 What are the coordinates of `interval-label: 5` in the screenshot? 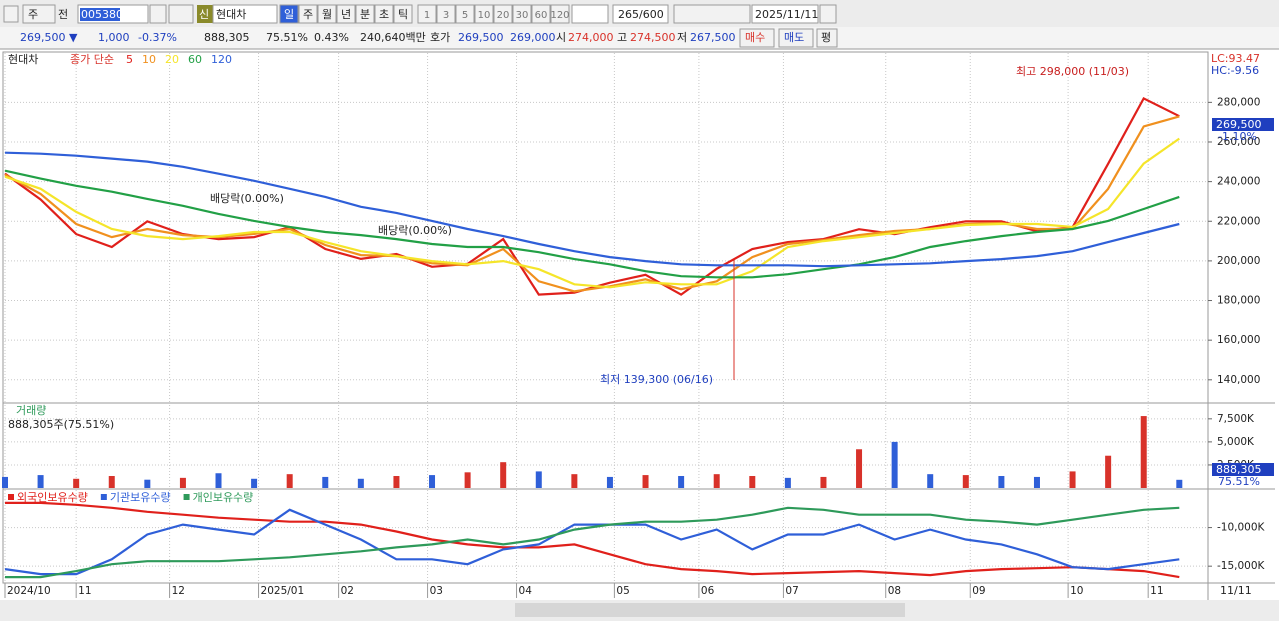 It's located at (465, 15).